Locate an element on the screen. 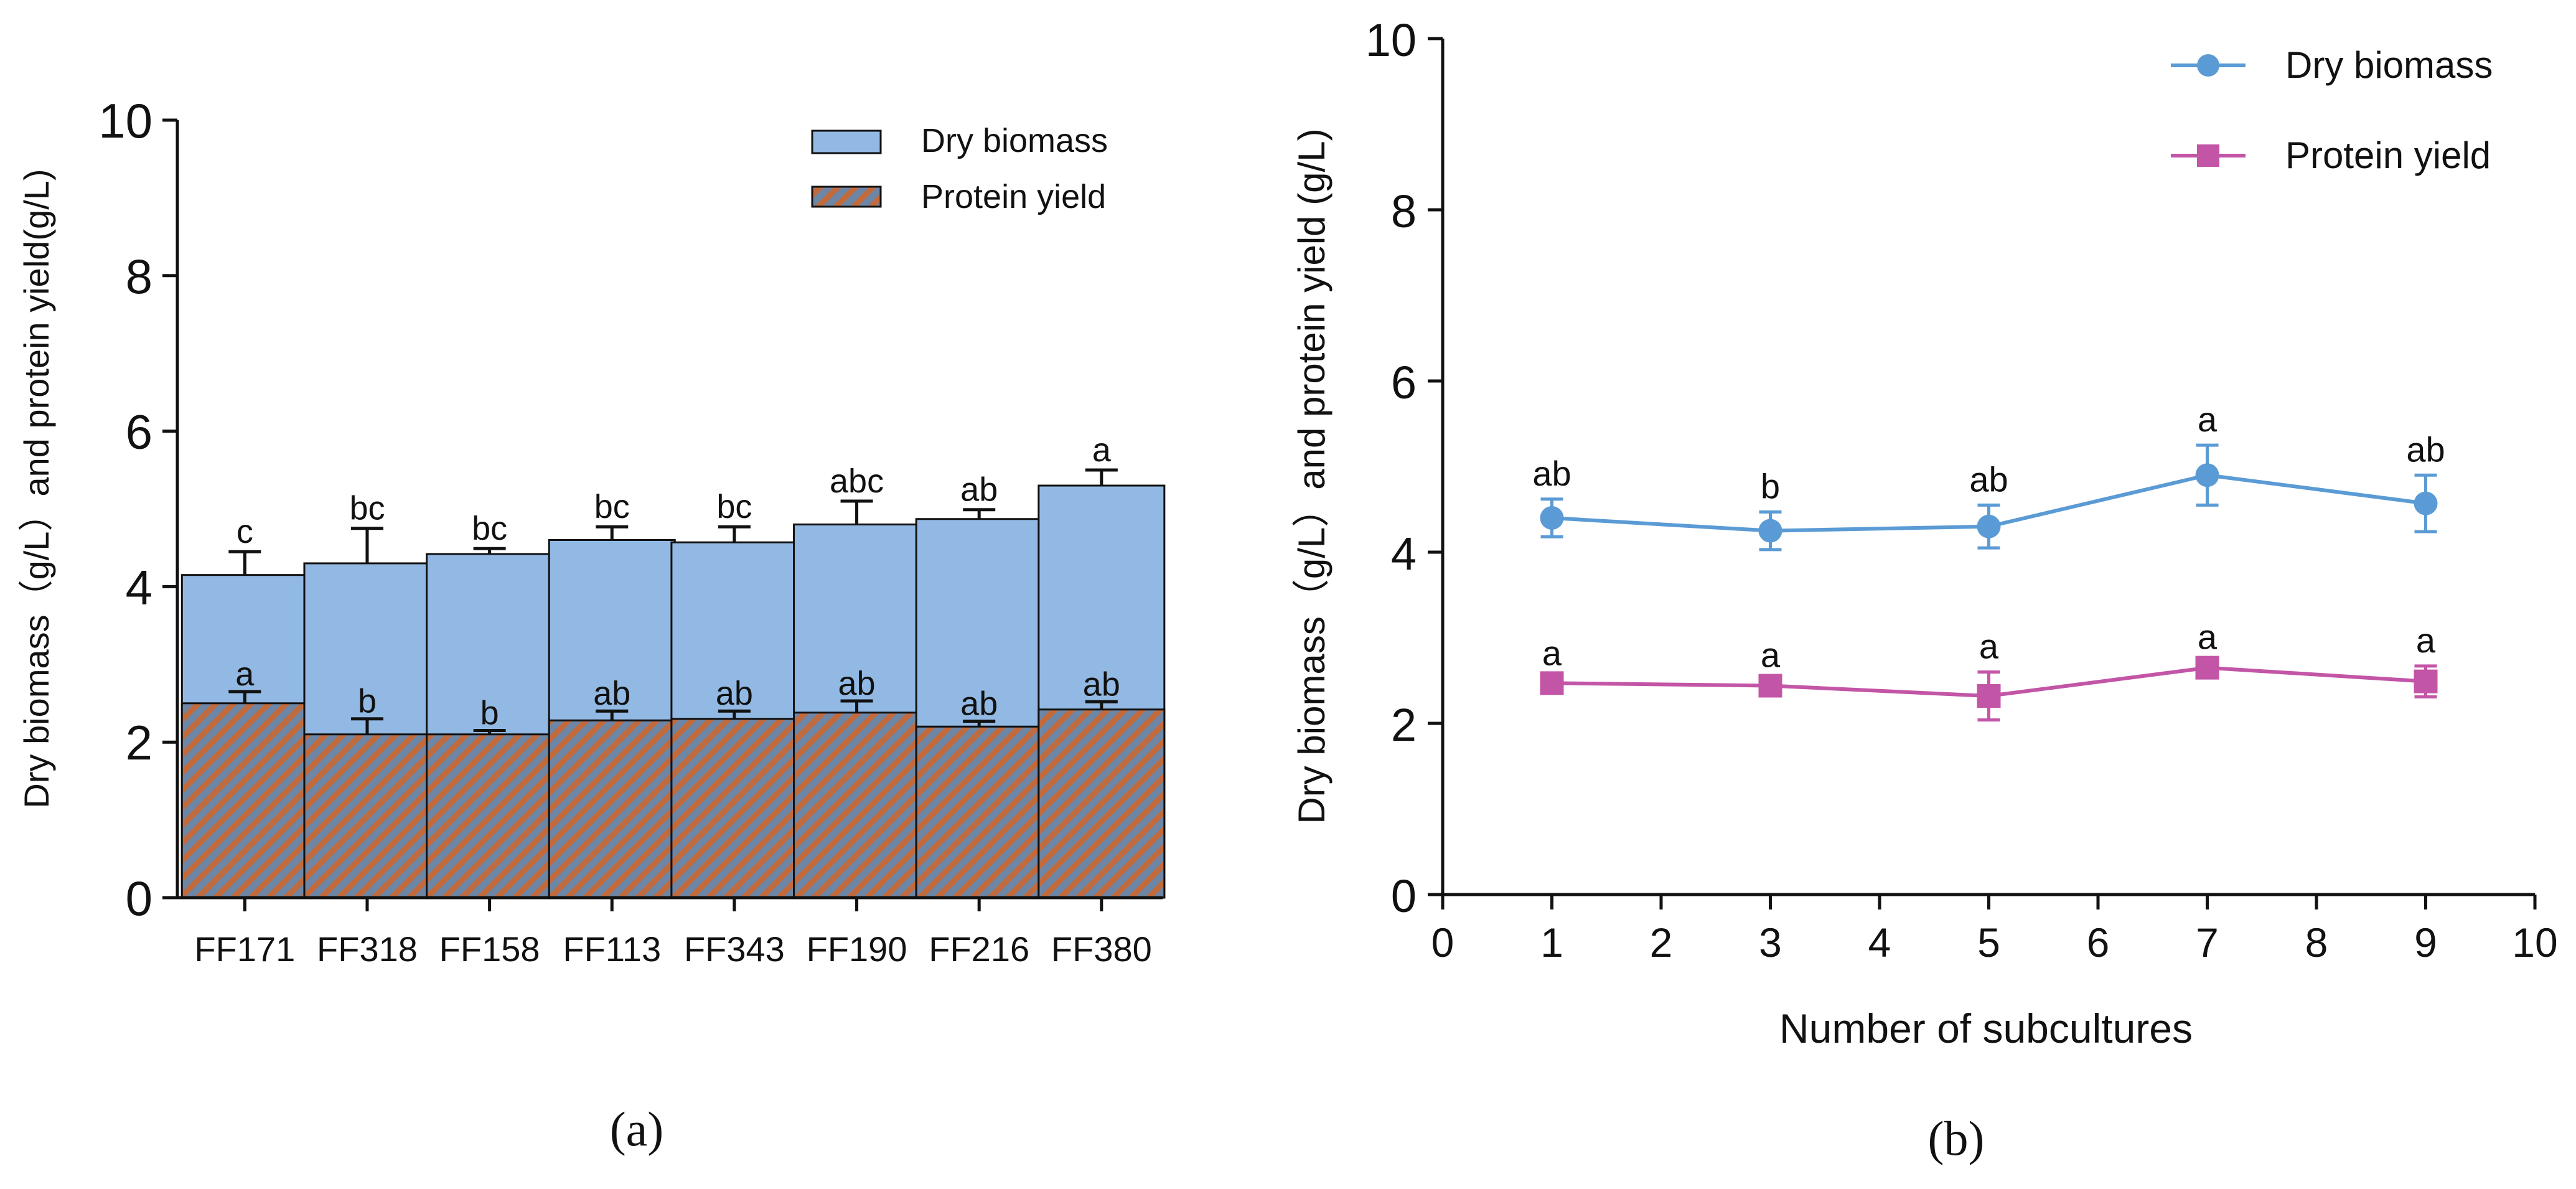  legend-marker-dry-biomass is located at coordinates (2208, 65).